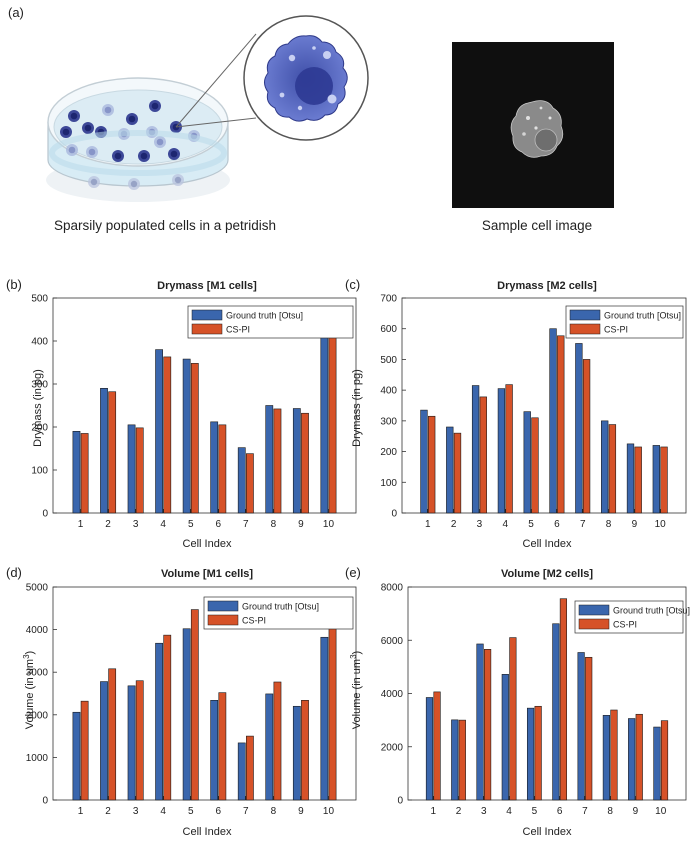  Describe the element at coordinates (388, 299) in the screenshot. I see `y-tick-label: 700` at that location.